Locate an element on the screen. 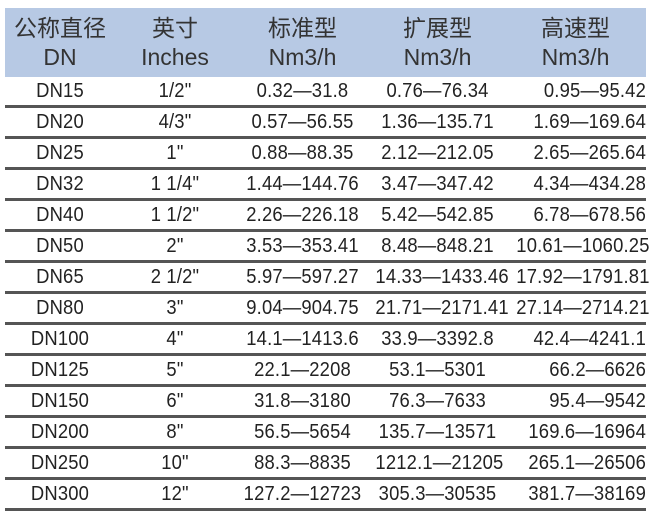 This screenshot has height=511, width=650. table-header: 公称直径 DN 英寸 Inches 标准型 Nm3/h 扩展型 Nm3/h 高速型 Nm3/h is located at coordinates (325, 42).